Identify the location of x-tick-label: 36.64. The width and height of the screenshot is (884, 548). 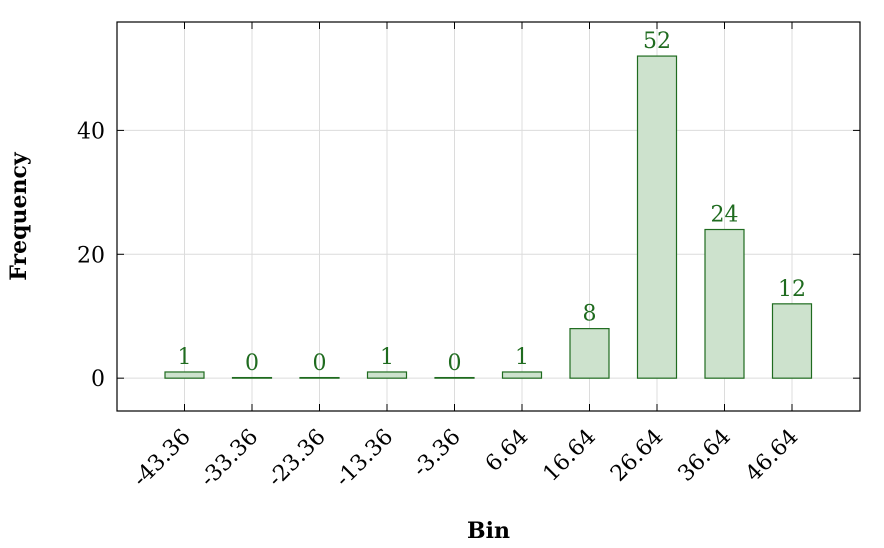
(705, 456).